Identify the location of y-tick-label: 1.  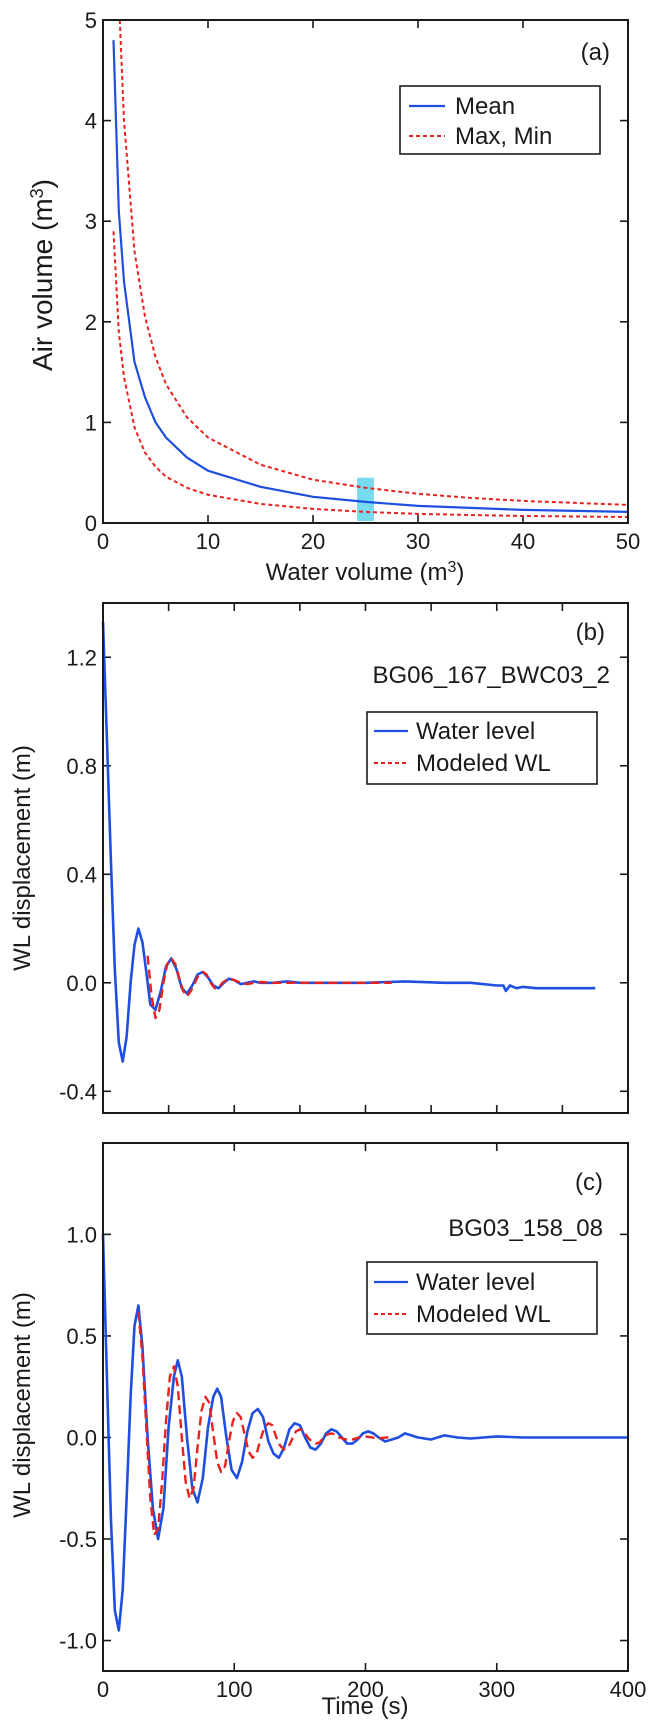
(91, 422).